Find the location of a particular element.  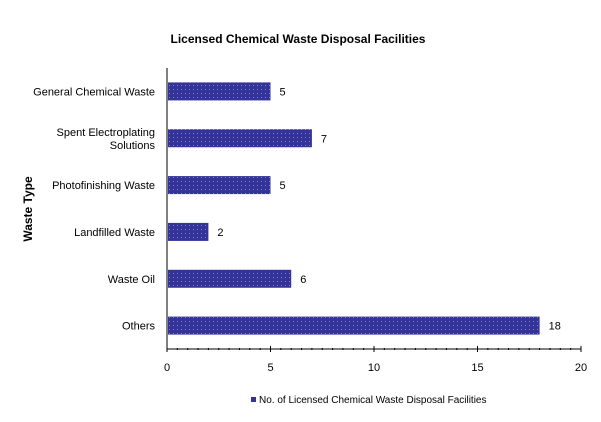

x-tick-label: 10 is located at coordinates (374, 368).